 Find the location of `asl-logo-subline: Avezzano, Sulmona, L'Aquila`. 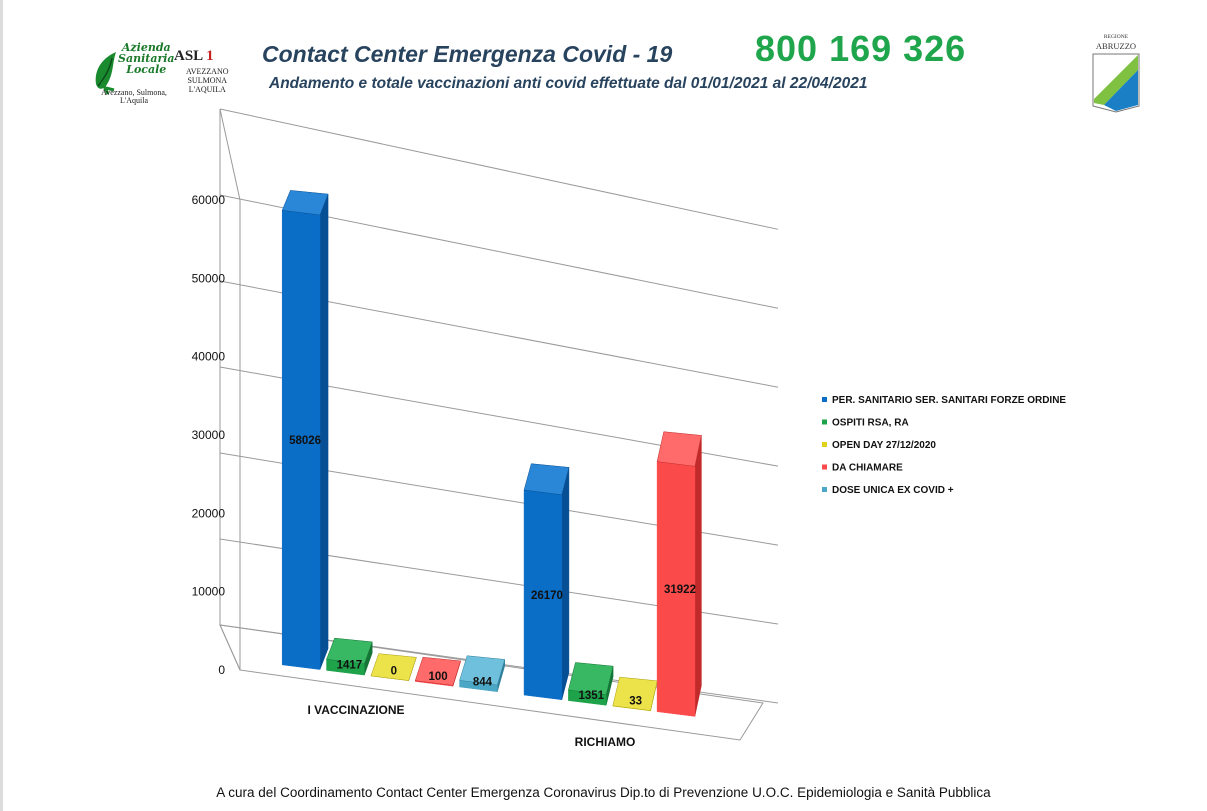

asl-logo-subline: Avezzano, Sulmona, L'Aquila is located at coordinates (134, 97).